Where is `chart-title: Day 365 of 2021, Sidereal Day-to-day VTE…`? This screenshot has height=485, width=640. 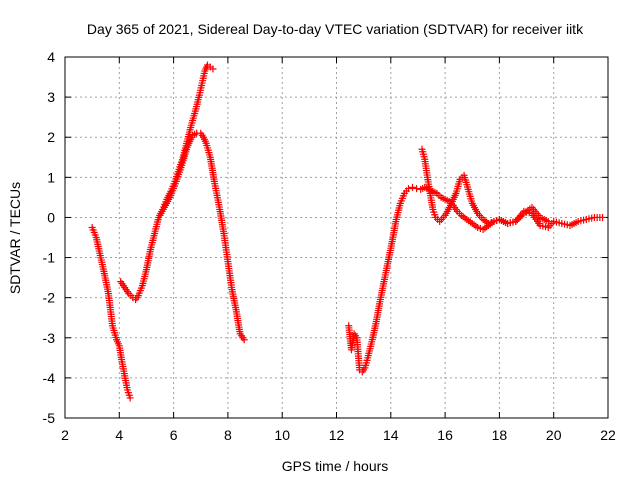 chart-title: Day 365 of 2021, Sidereal Day-to-day VTE… is located at coordinates (335, 29).